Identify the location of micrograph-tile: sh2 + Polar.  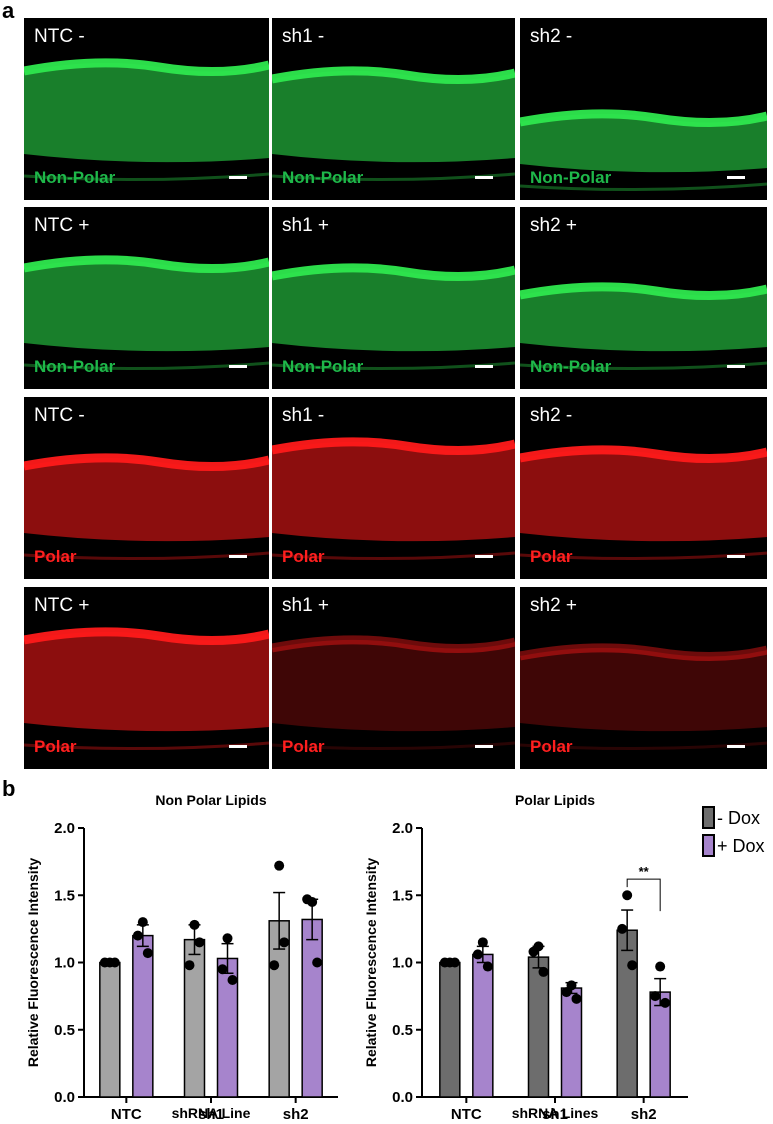
(643, 678).